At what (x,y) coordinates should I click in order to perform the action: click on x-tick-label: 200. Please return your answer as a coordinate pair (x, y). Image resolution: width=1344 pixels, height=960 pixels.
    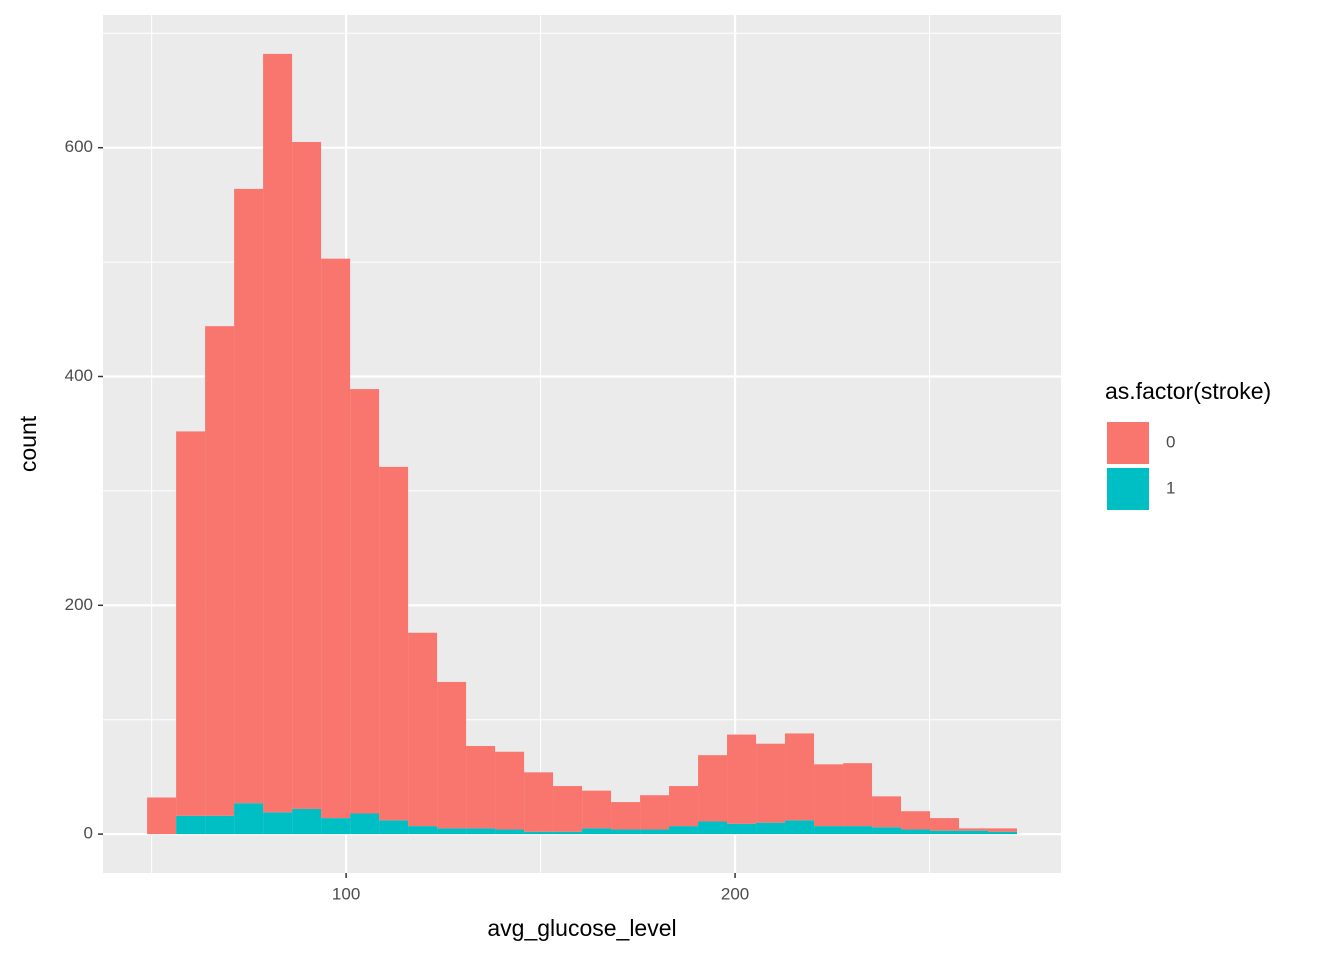
    Looking at the image, I should click on (735, 893).